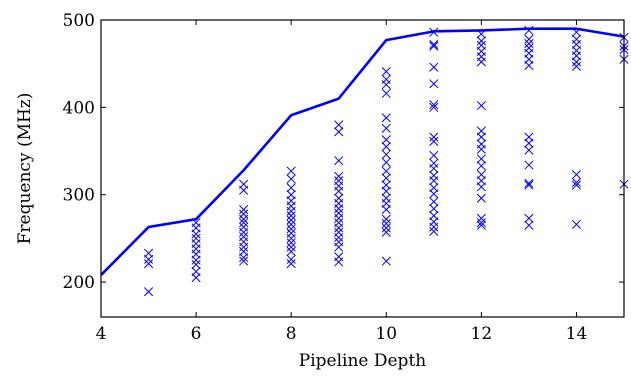 The width and height of the screenshot is (631, 379). I want to click on x-tick-label: 4, so click(101, 334).